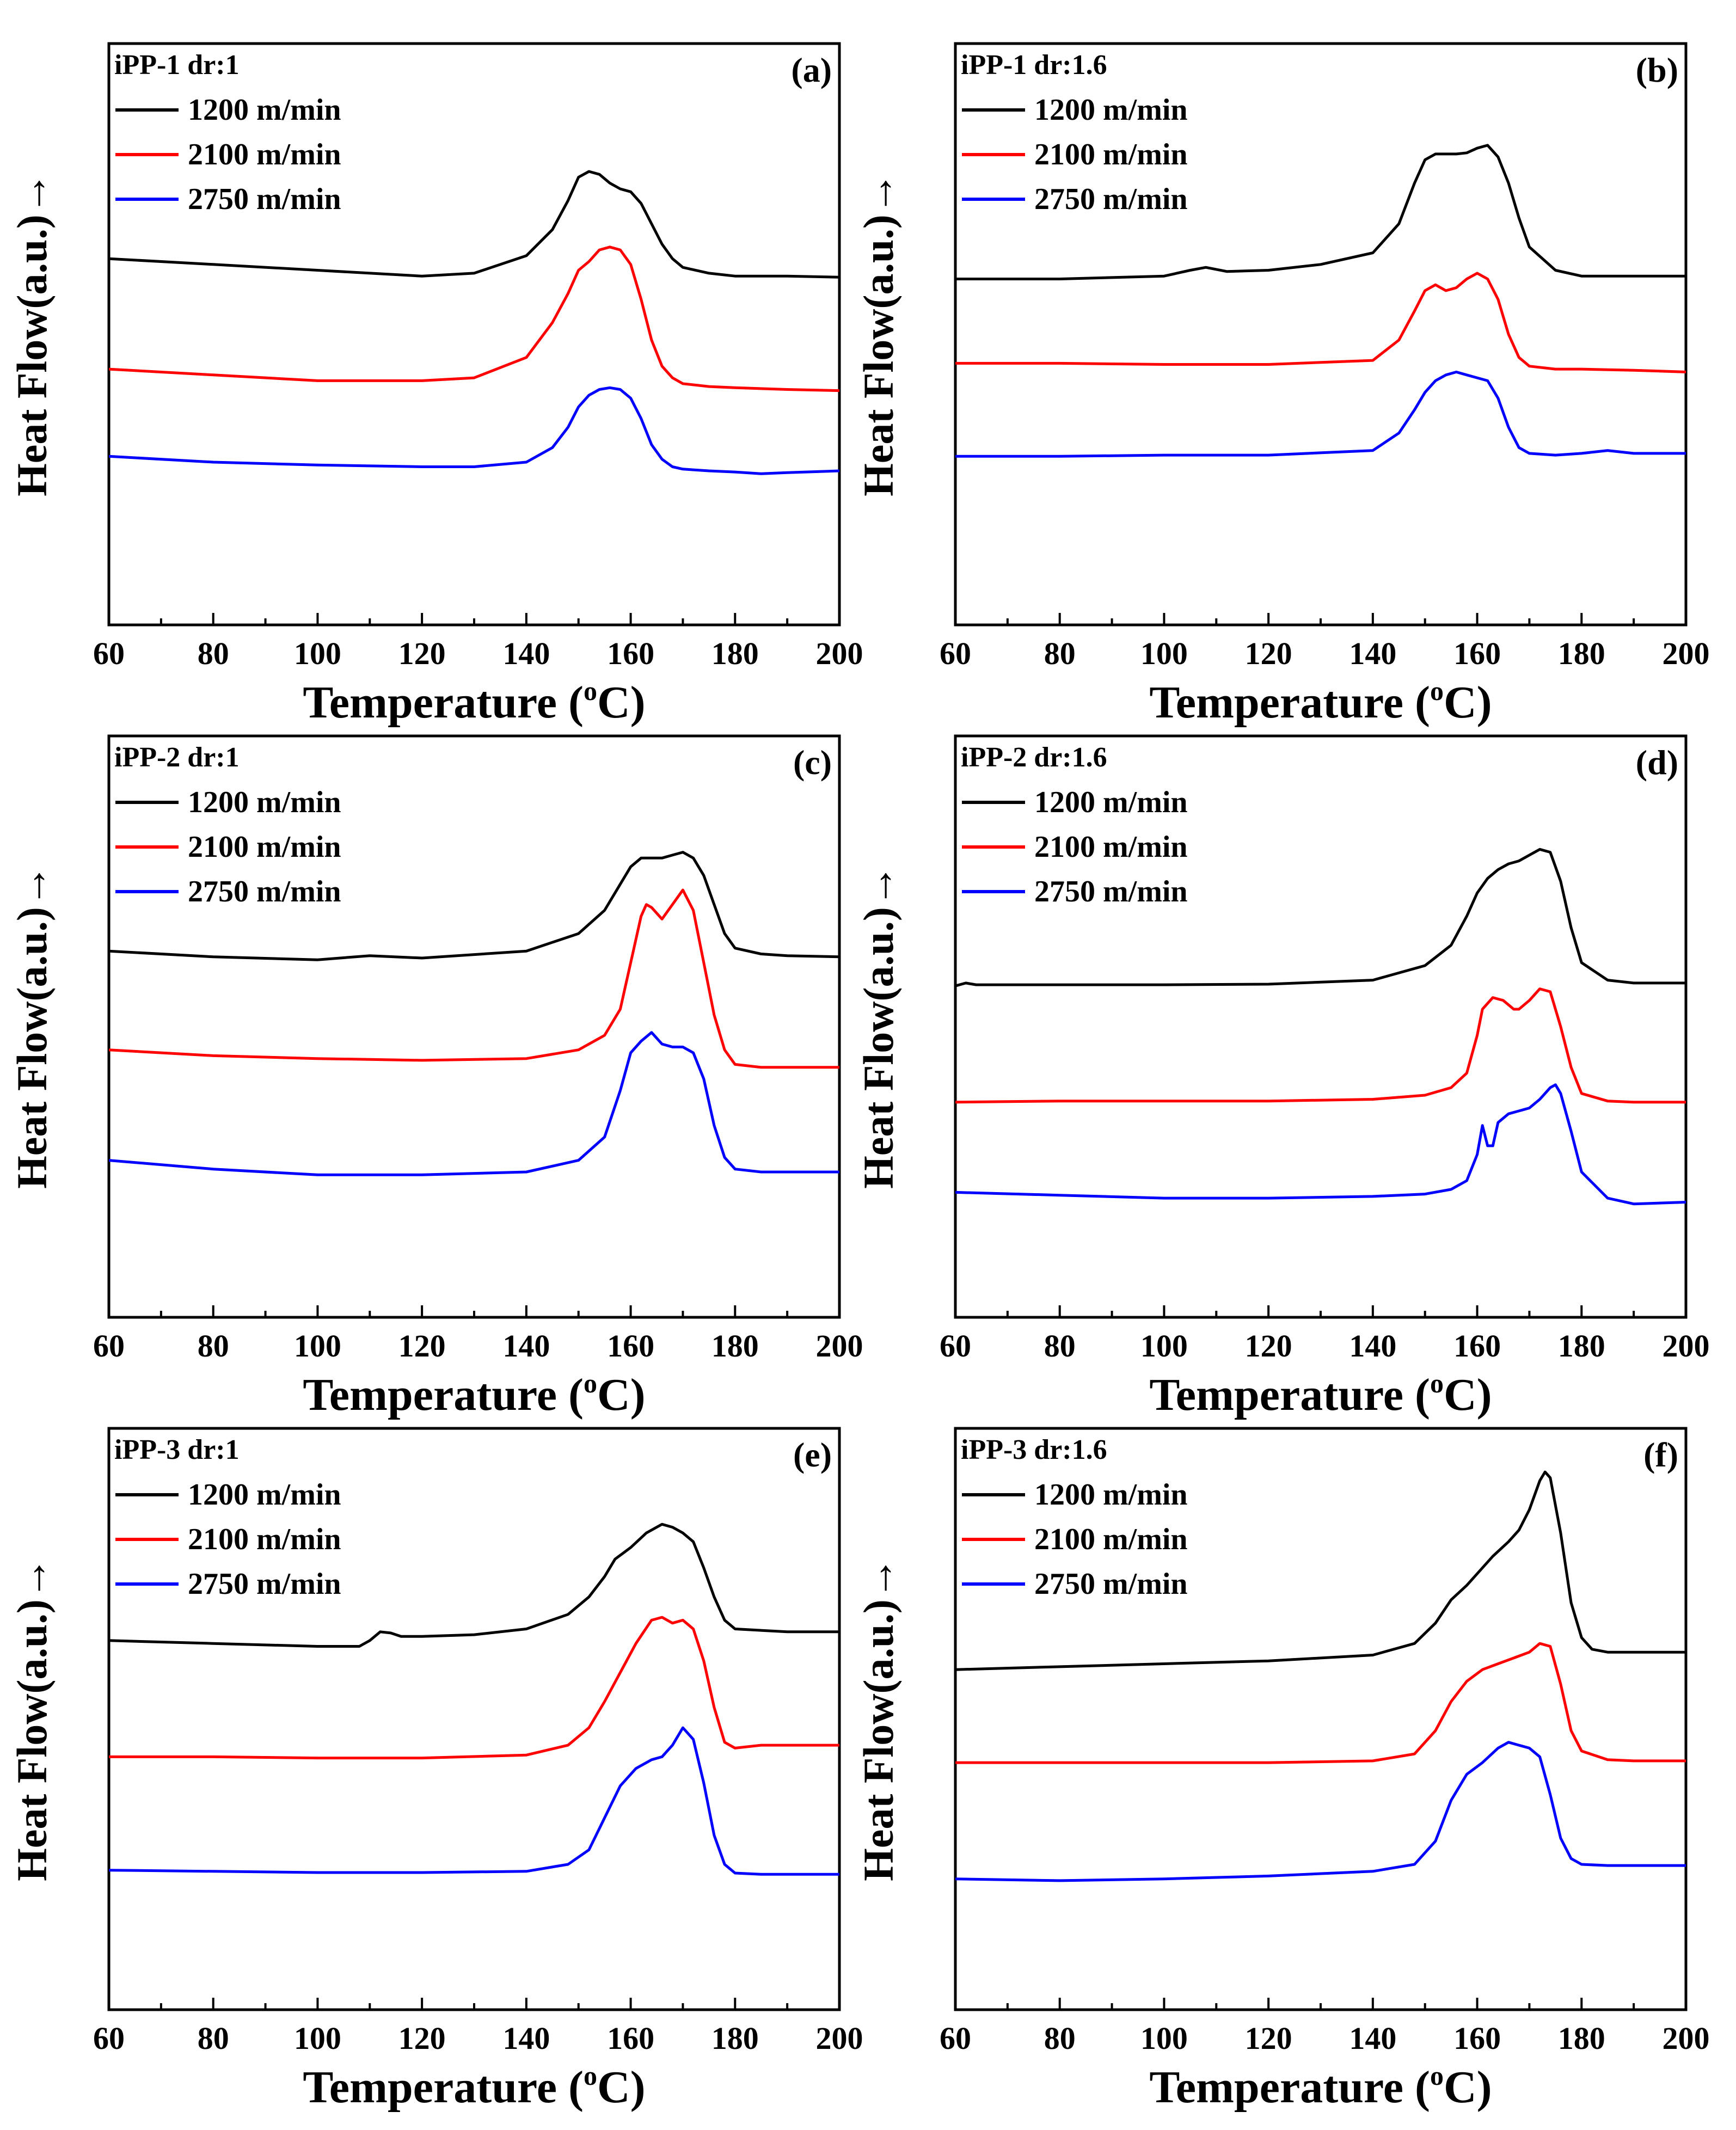  Describe the element at coordinates (1034, 757) in the screenshot. I see `panel-title: iPP-2 dr:1.6` at that location.